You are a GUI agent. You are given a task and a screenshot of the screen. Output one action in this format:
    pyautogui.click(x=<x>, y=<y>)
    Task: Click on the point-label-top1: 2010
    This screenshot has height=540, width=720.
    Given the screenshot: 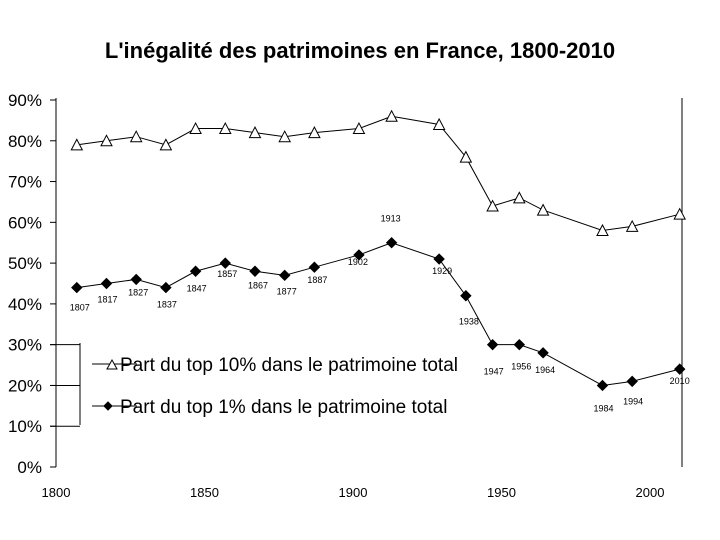 What is the action you would take?
    pyautogui.click(x=680, y=381)
    